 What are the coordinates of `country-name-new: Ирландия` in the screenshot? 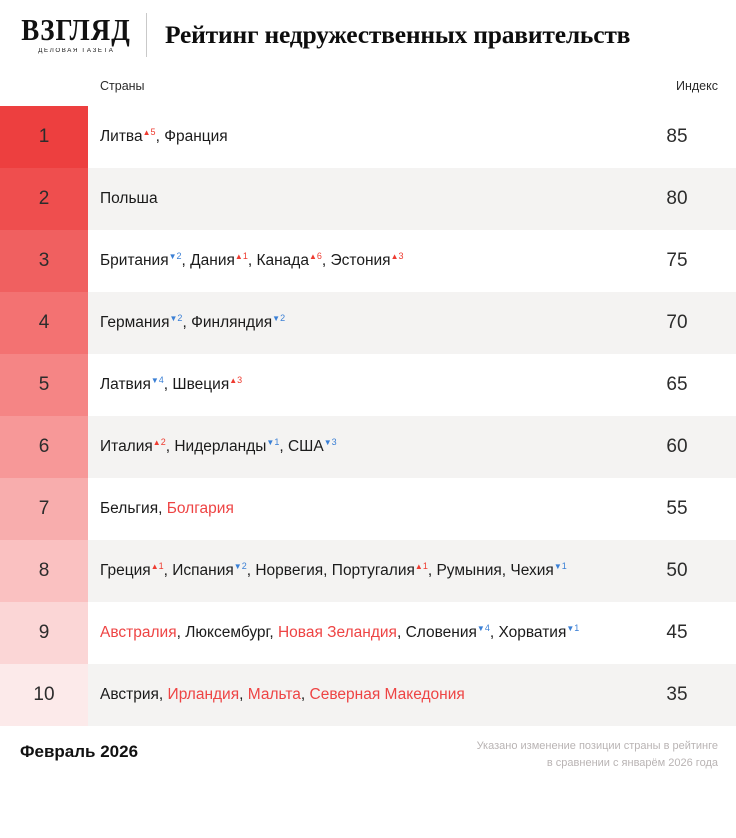 It's located at (203, 694).